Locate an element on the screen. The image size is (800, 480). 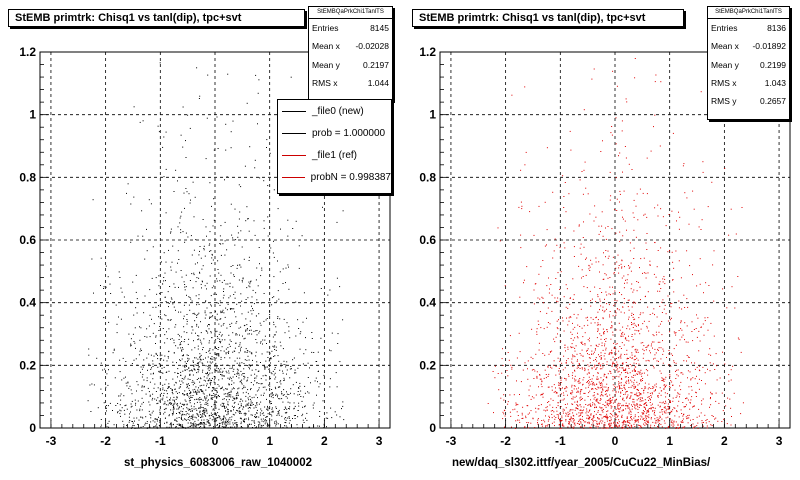
left-x-tick-label: 3 is located at coordinates (379, 441).